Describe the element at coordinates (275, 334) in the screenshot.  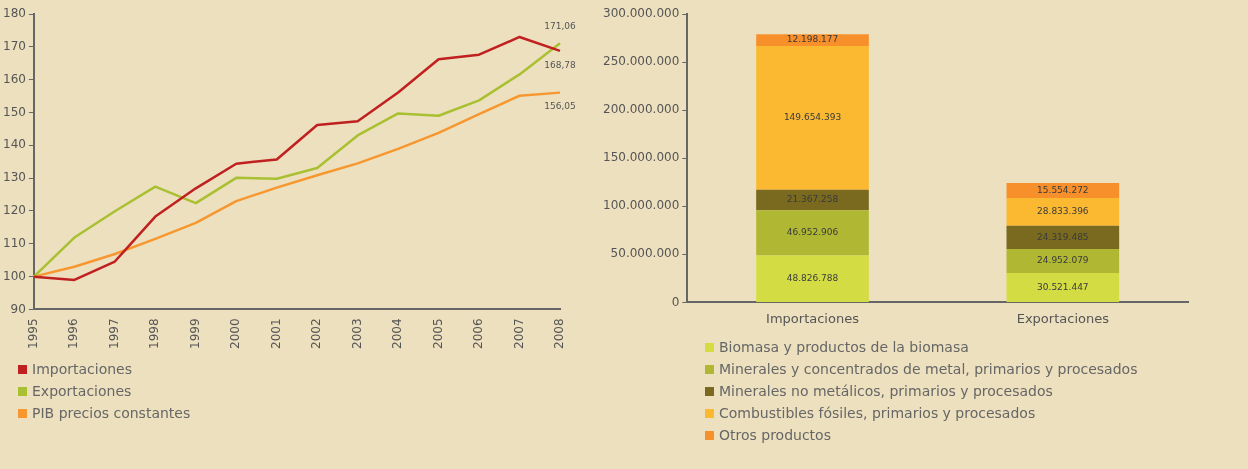
I see `x-tick-label: 2001` at that location.